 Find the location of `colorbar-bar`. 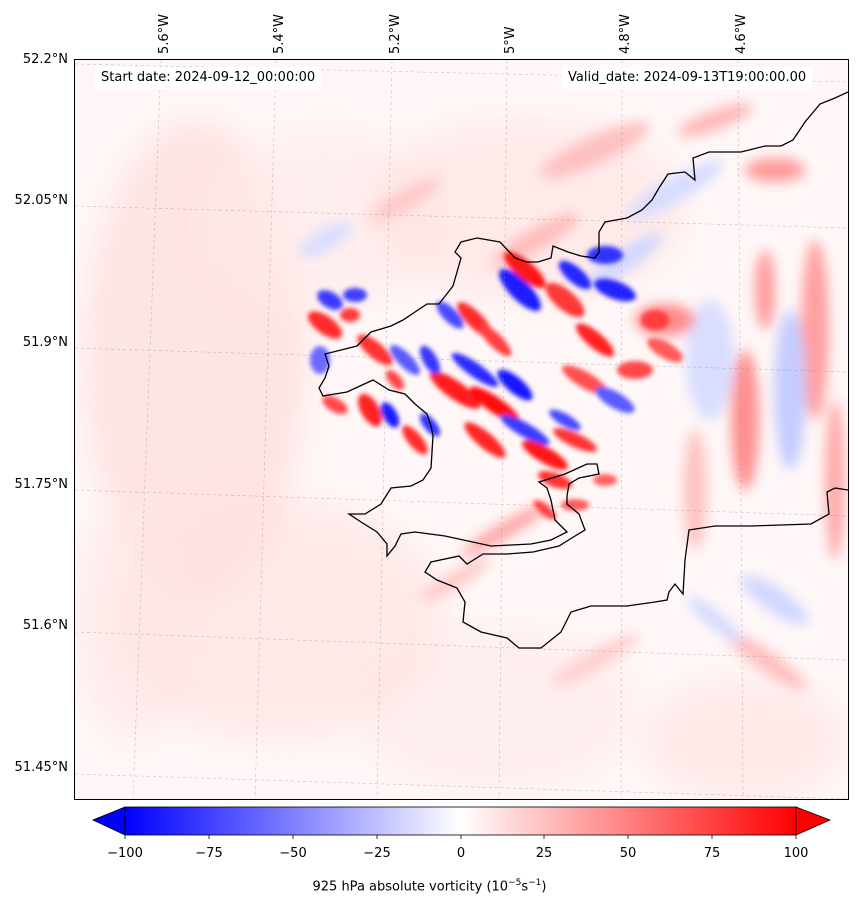

colorbar-bar is located at coordinates (460, 821).